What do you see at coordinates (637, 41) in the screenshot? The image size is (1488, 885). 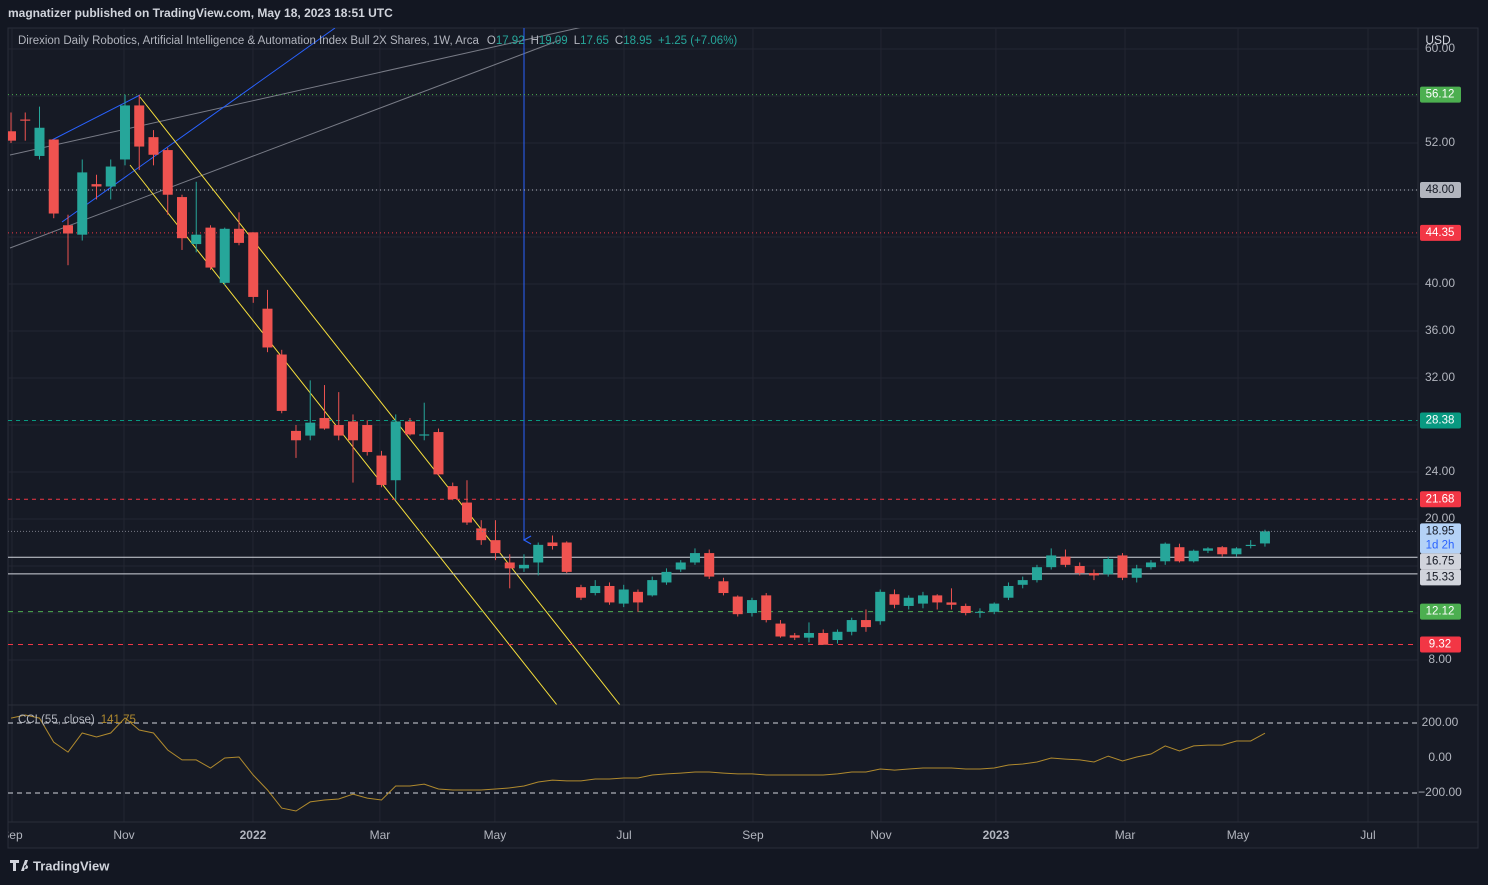 I see `ohlc-value: 18.95` at bounding box center [637, 41].